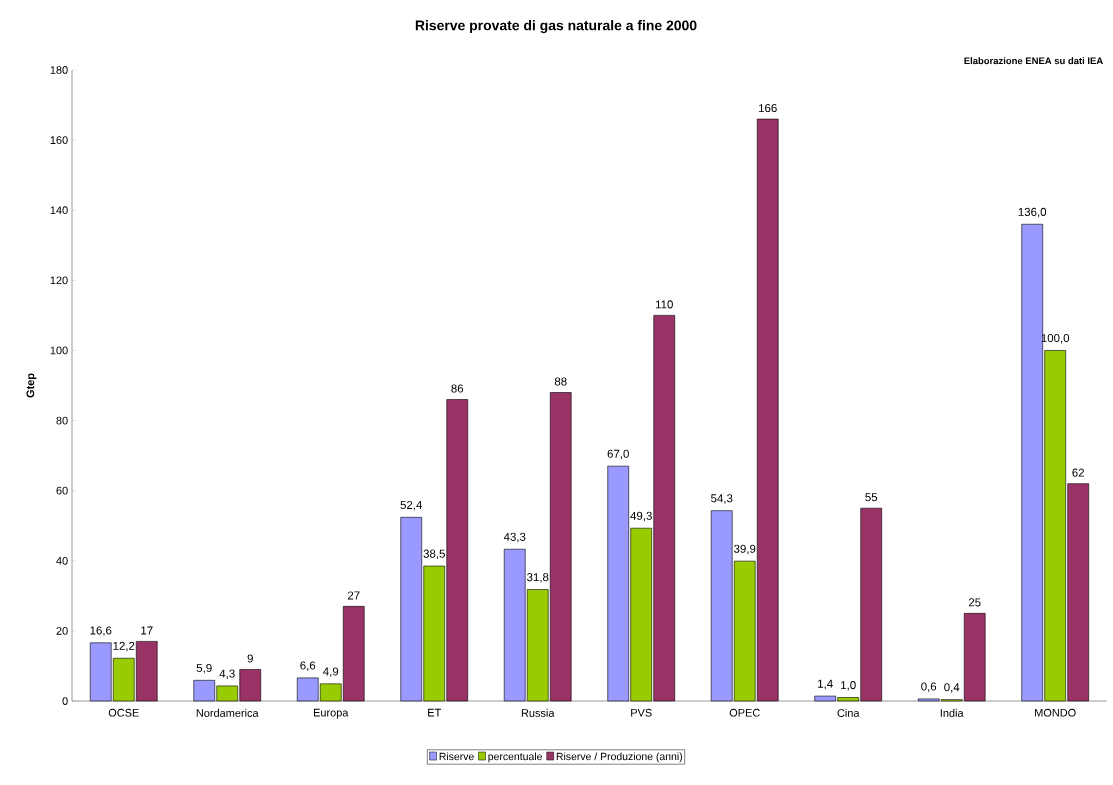  Describe the element at coordinates (952, 712) in the screenshot. I see `x-tick-label: India` at that location.